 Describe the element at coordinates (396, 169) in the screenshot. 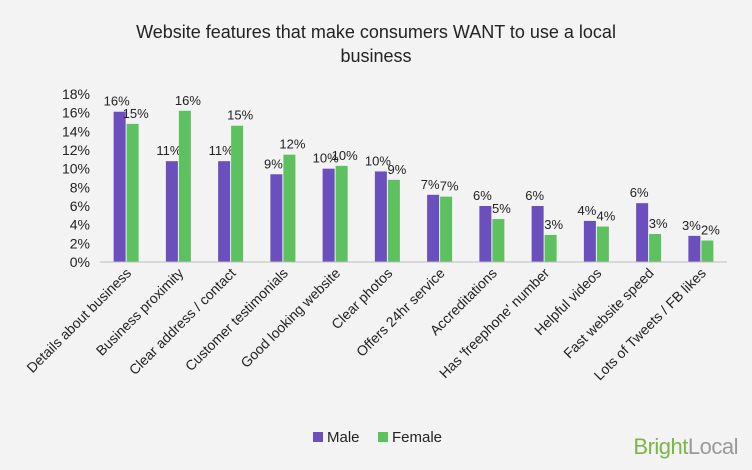

I see `data-label-female: 9%` at that location.